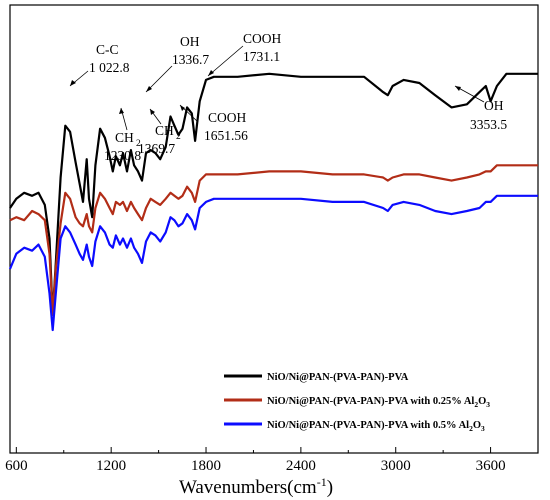  I want to click on anno-cc-label: C-C, so click(107, 49).